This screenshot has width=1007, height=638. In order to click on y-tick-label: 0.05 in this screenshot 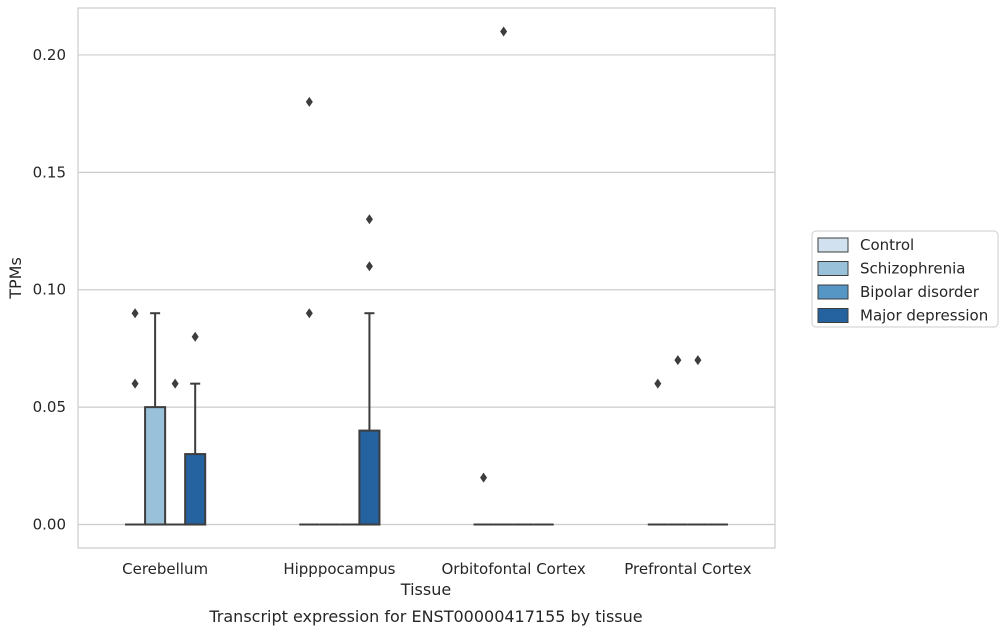, I will do `click(49, 407)`.